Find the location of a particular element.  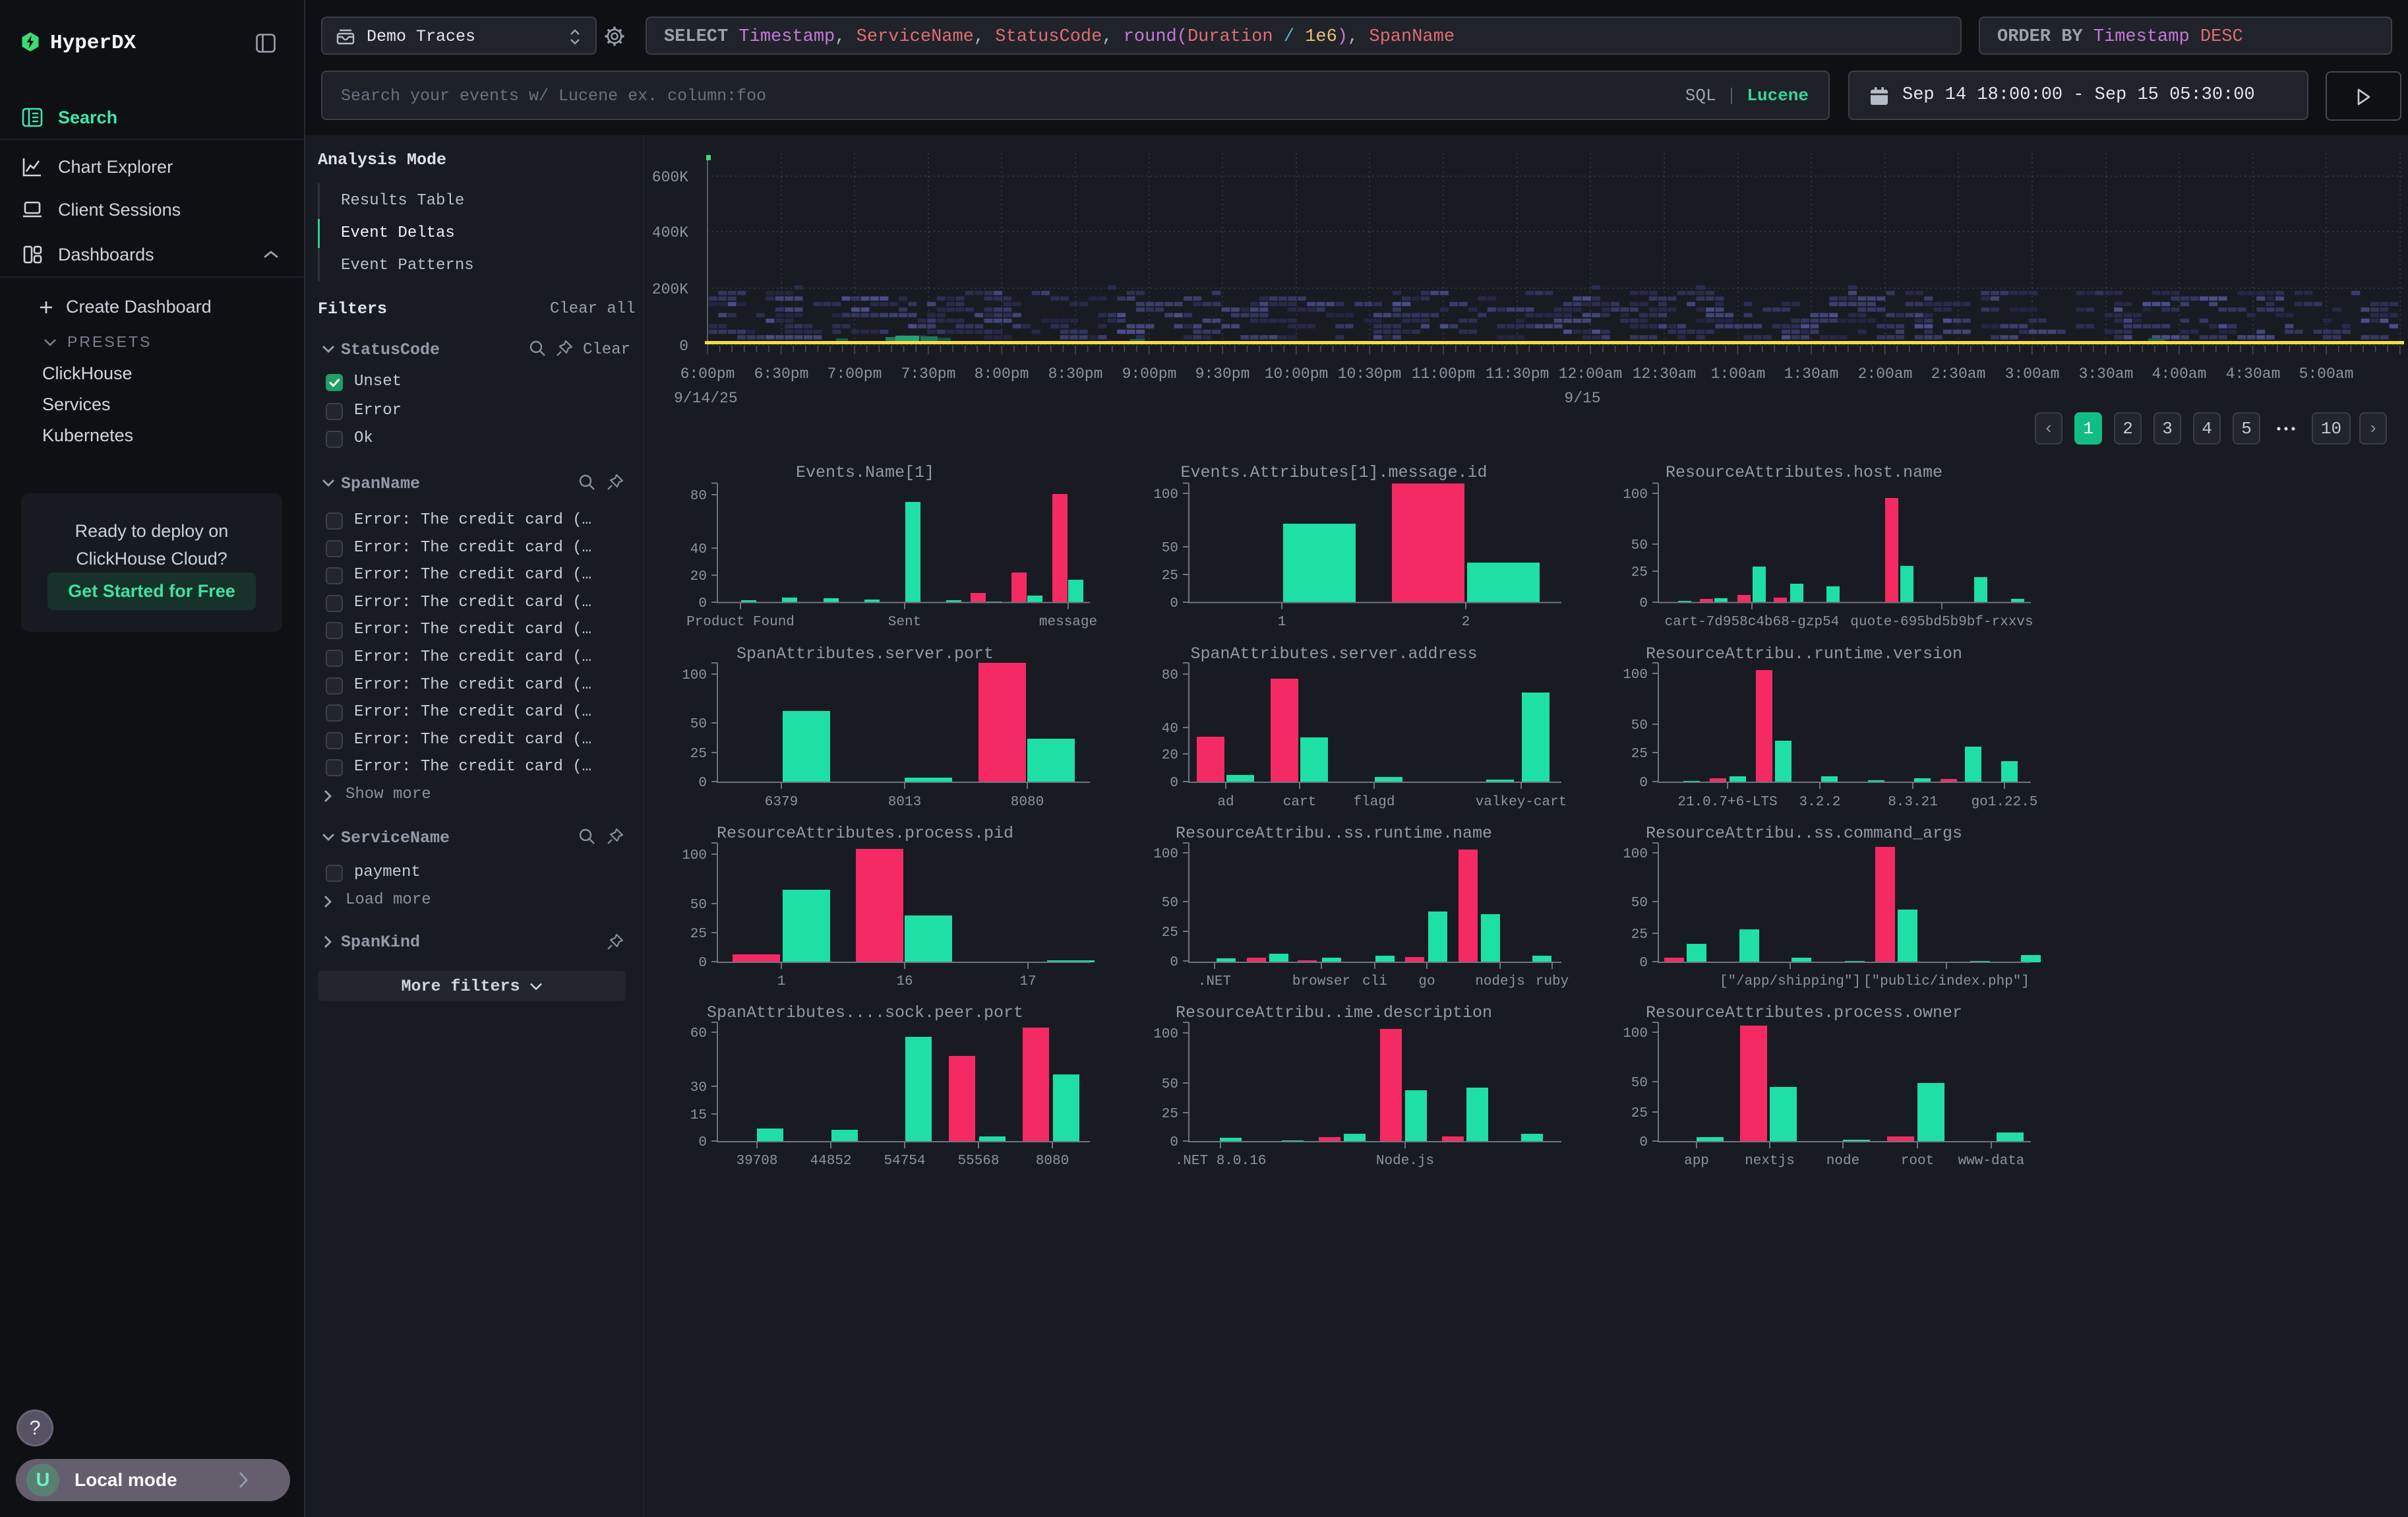

svg-text: nextjs is located at coordinates (1770, 1161).